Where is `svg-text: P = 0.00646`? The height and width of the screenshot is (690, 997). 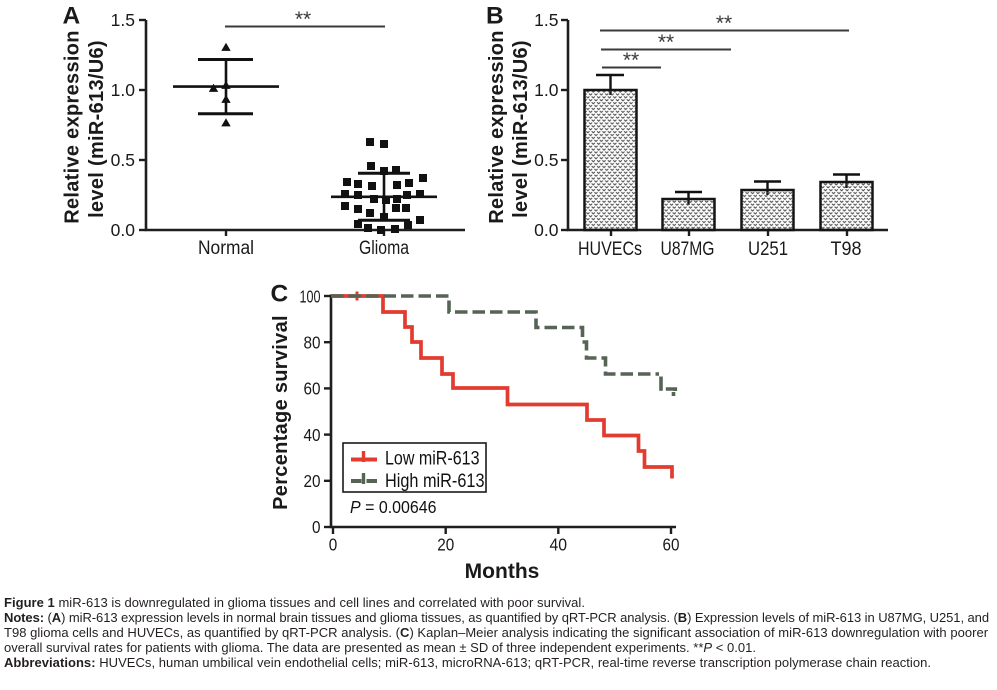 svg-text: P = 0.00646 is located at coordinates (393, 507).